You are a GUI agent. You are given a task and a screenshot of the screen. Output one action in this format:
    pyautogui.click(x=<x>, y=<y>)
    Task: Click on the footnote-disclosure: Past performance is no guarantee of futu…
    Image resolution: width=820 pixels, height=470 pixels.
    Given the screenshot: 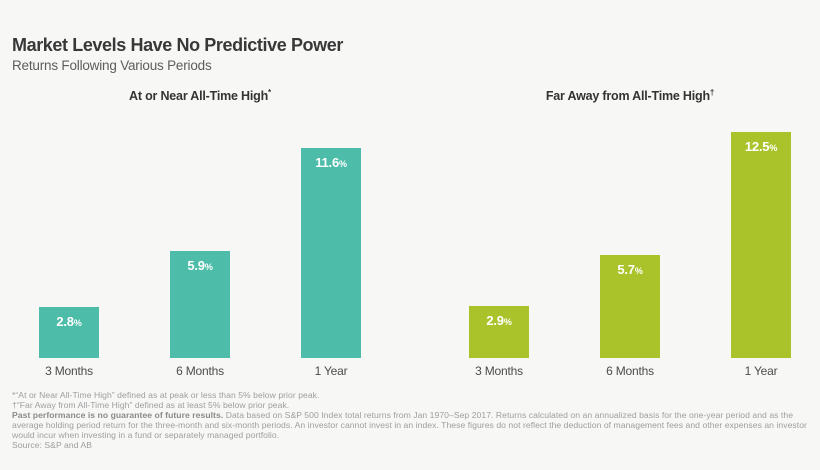 What is the action you would take?
    pyautogui.click(x=412, y=425)
    